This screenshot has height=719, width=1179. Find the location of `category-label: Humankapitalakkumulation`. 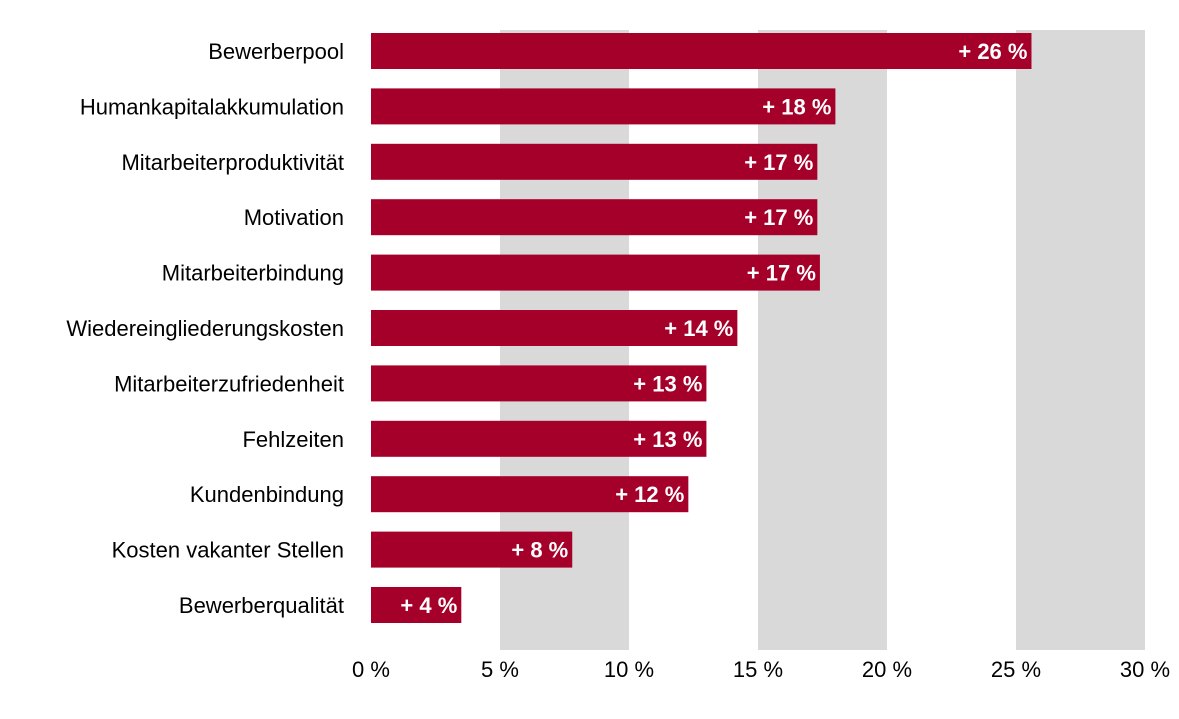

category-label: Humankapitalakkumulation is located at coordinates (212, 106).